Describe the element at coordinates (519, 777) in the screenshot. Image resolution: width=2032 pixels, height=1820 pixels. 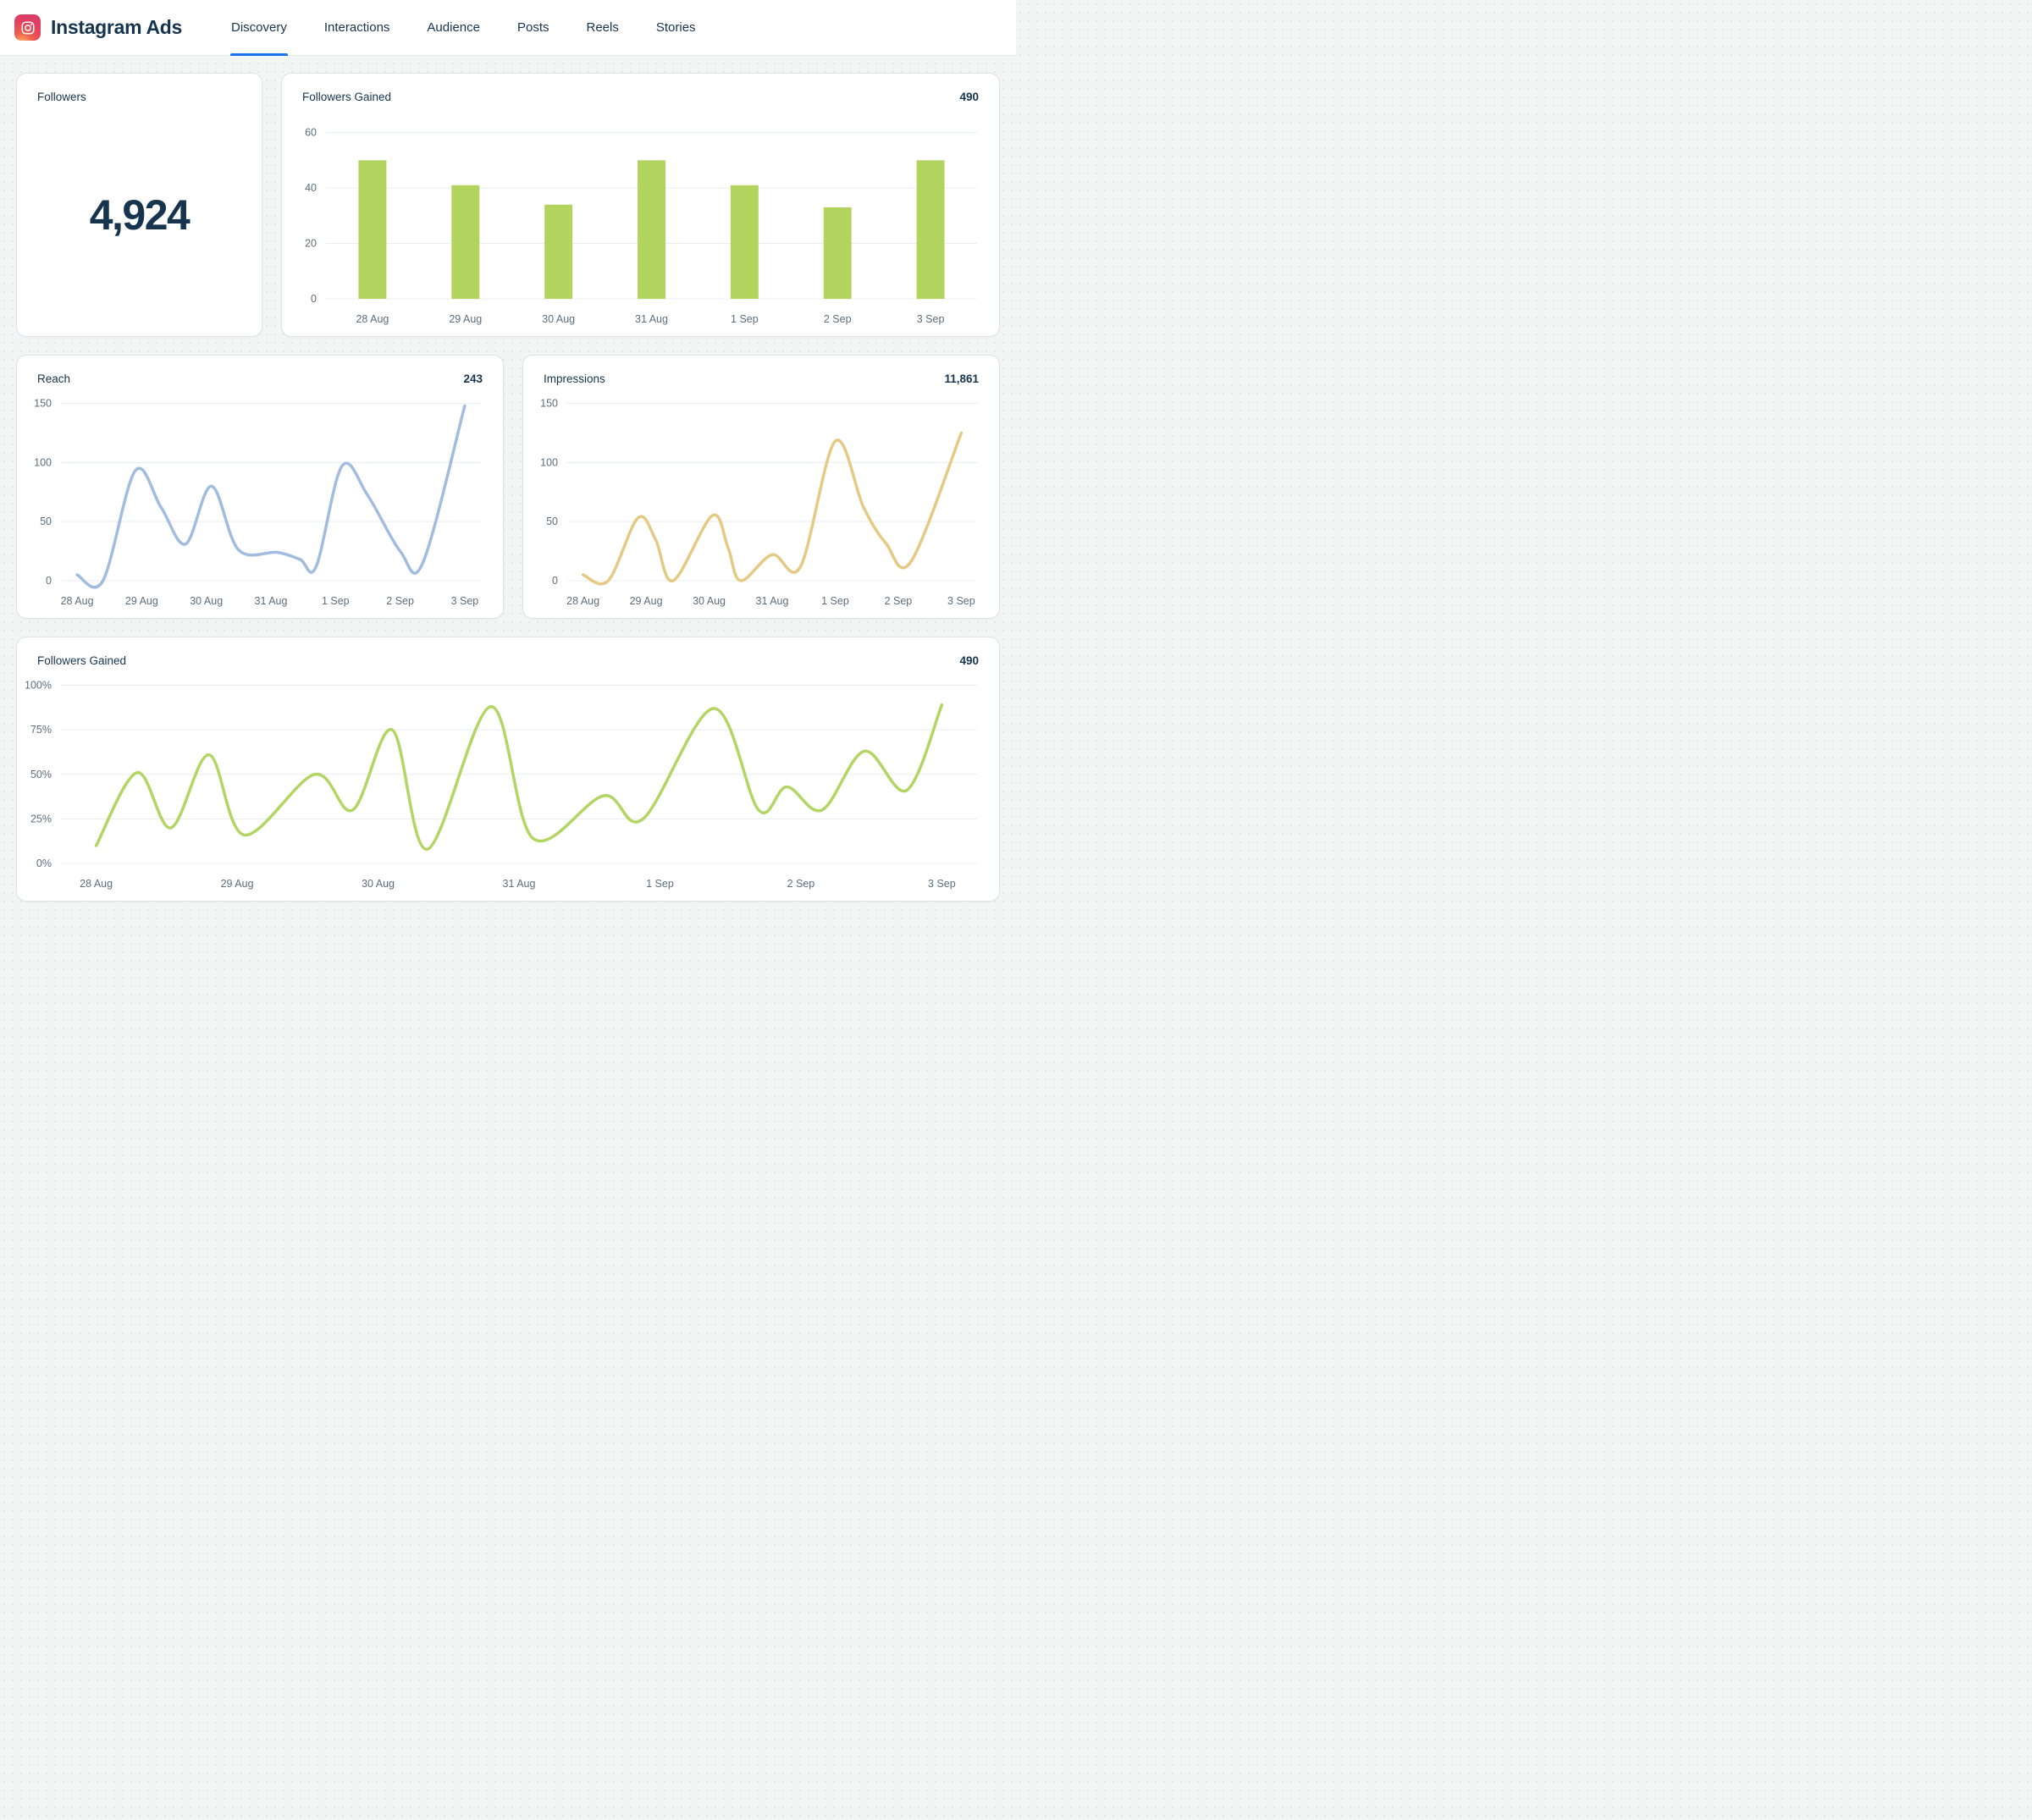
I see `followers-gained-pct-line` at that location.